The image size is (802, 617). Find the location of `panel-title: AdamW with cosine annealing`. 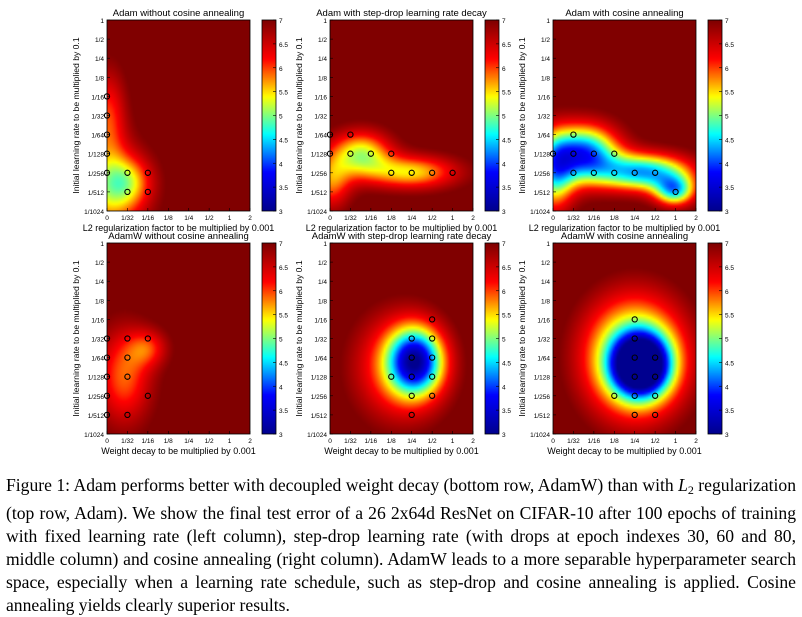

panel-title: AdamW with cosine annealing is located at coordinates (624, 236).